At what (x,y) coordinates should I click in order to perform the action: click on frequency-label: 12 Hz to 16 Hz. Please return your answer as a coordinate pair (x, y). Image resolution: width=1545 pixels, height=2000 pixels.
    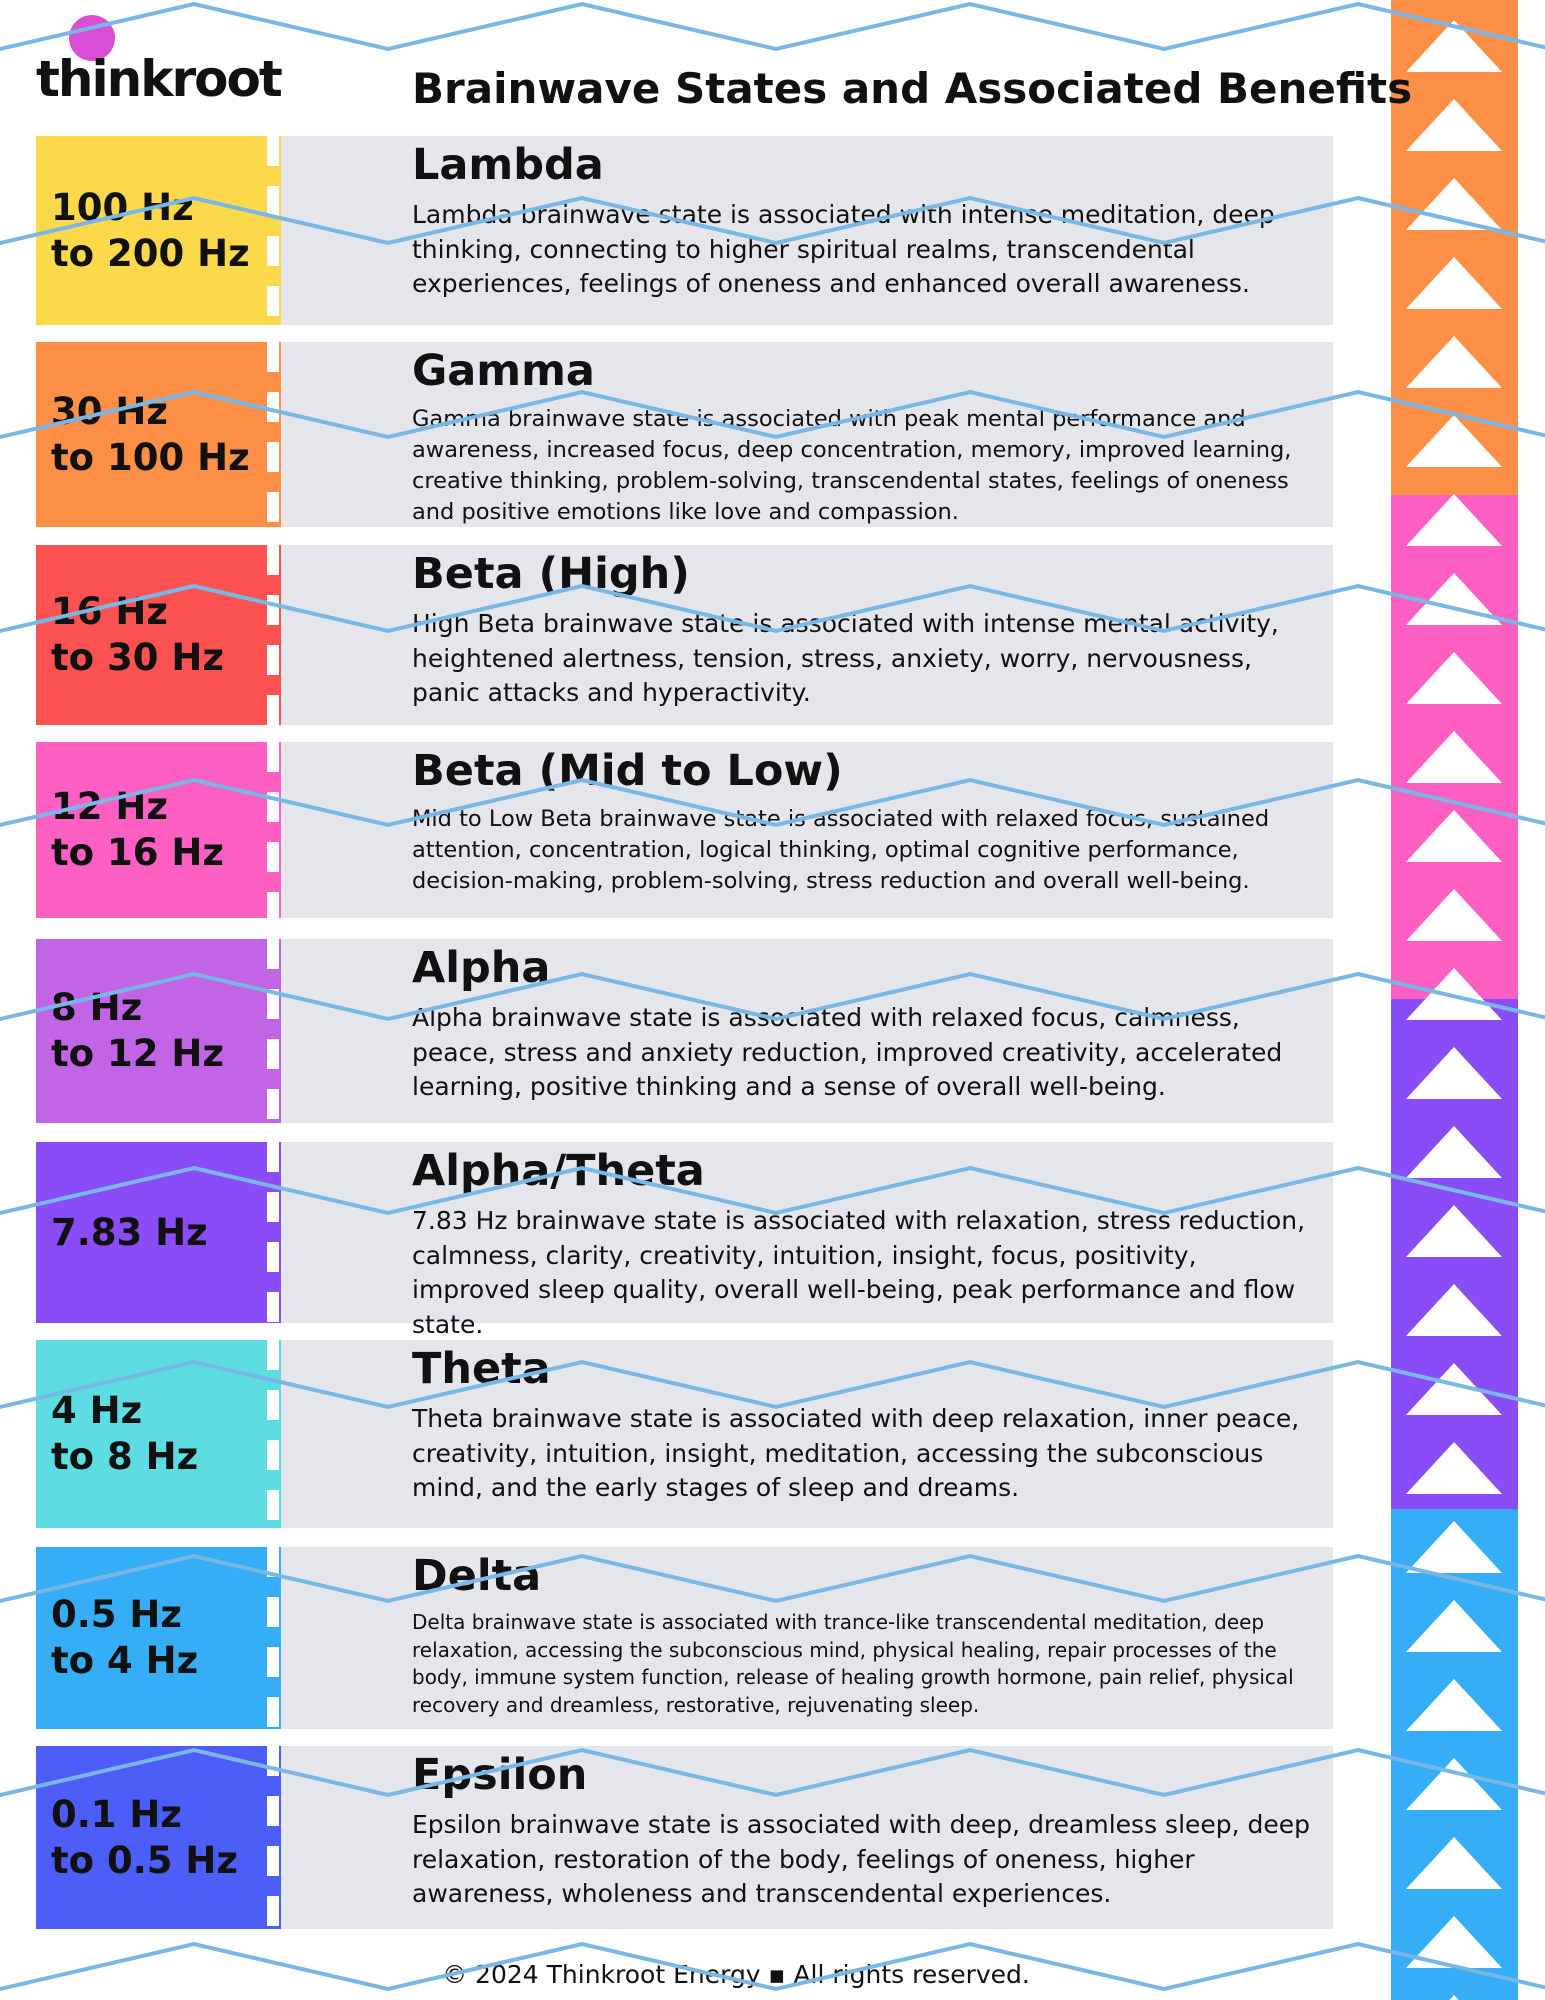
    Looking at the image, I should click on (137, 830).